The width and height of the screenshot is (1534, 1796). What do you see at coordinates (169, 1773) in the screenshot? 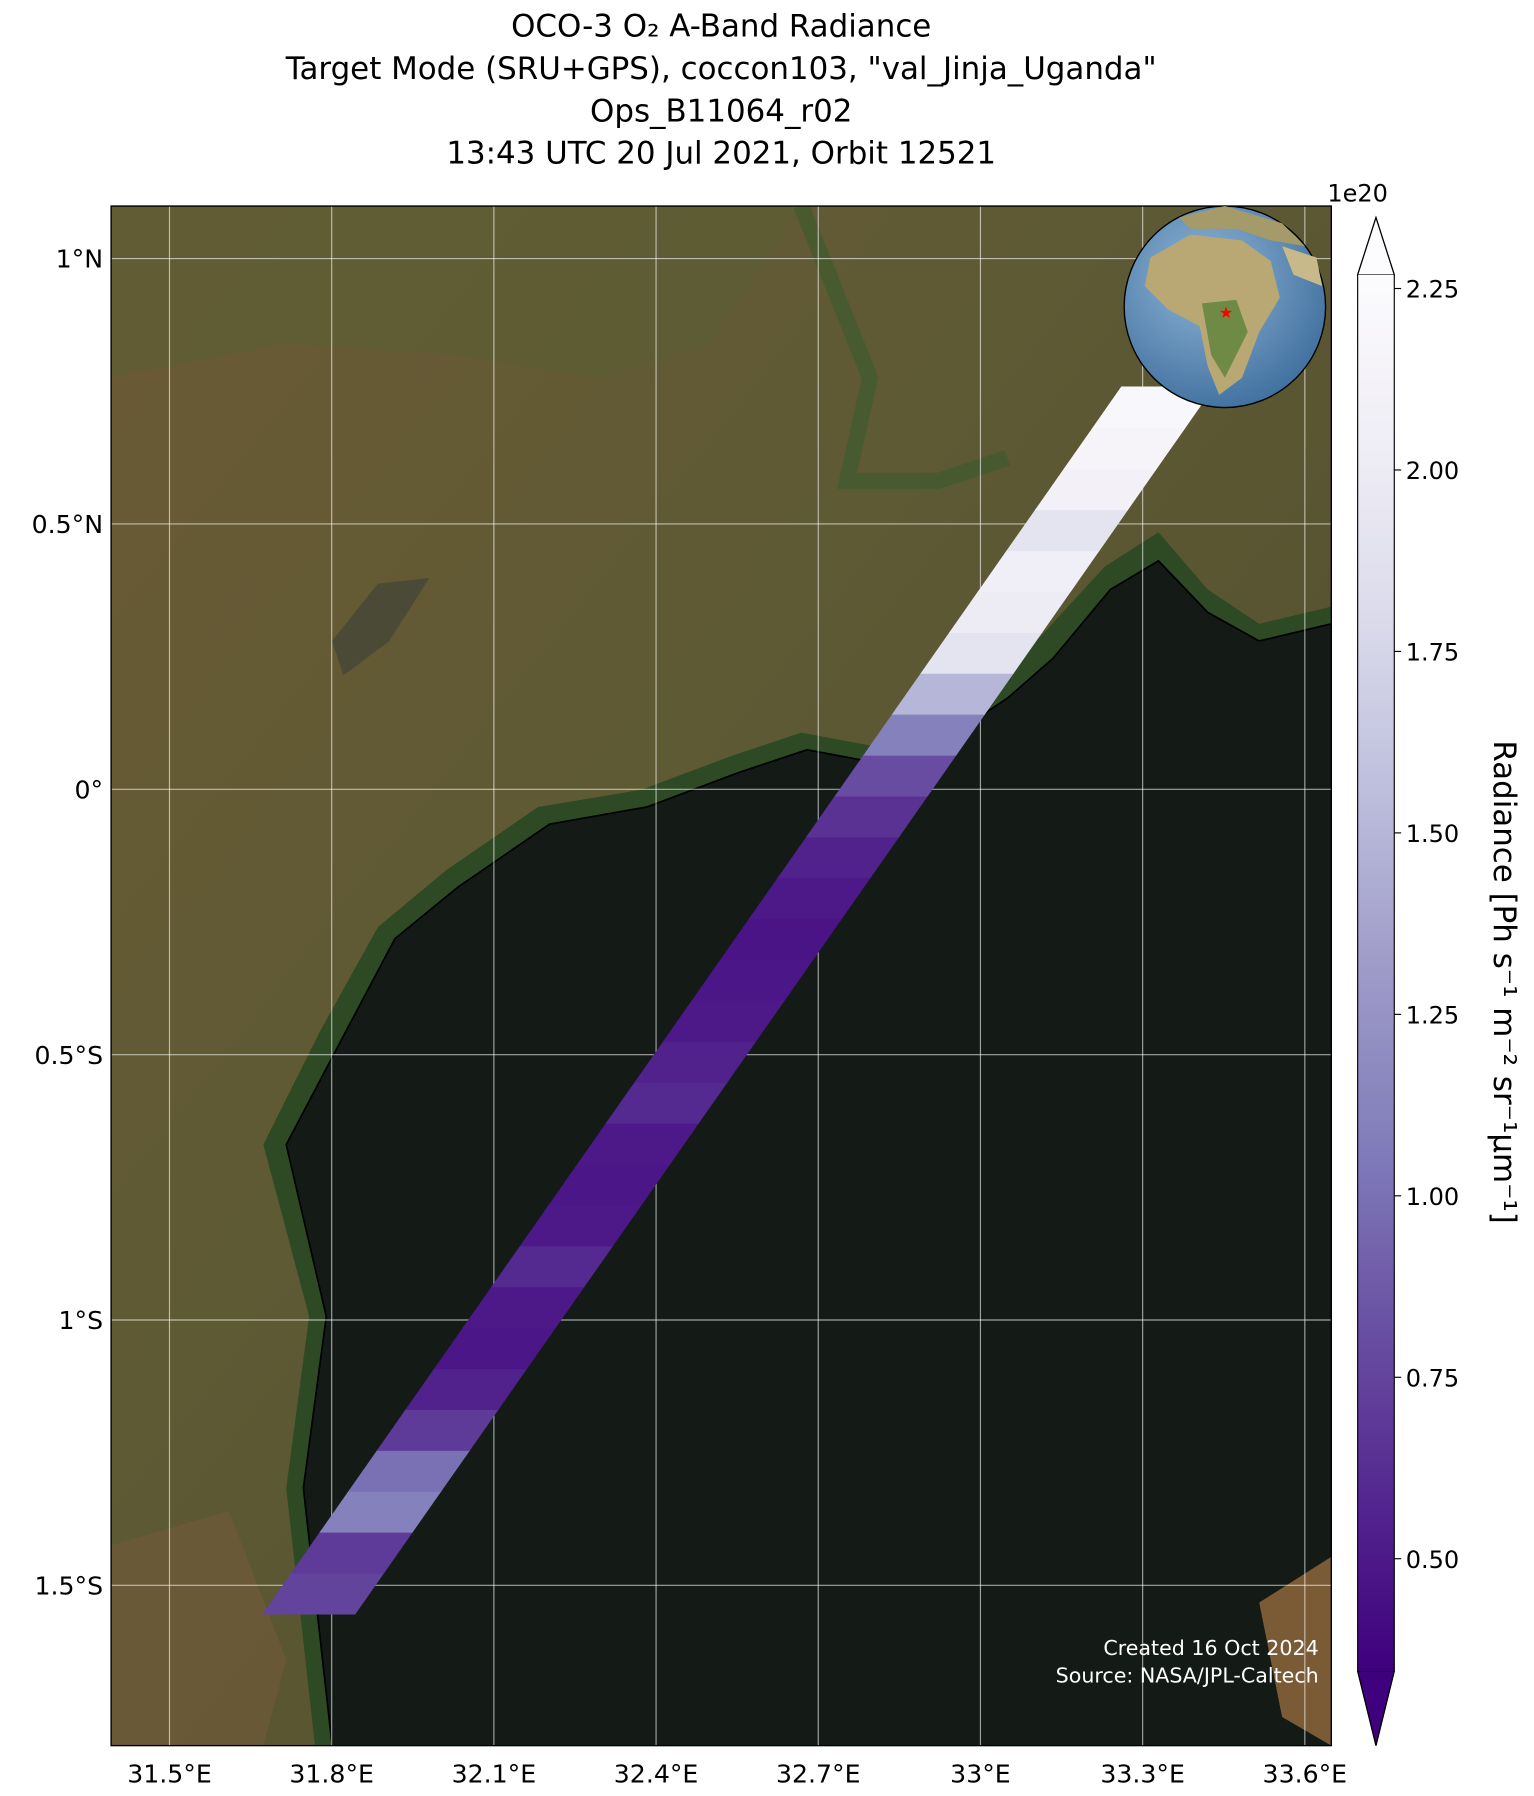
I see `x-tick-label: 31.5°E` at bounding box center [169, 1773].